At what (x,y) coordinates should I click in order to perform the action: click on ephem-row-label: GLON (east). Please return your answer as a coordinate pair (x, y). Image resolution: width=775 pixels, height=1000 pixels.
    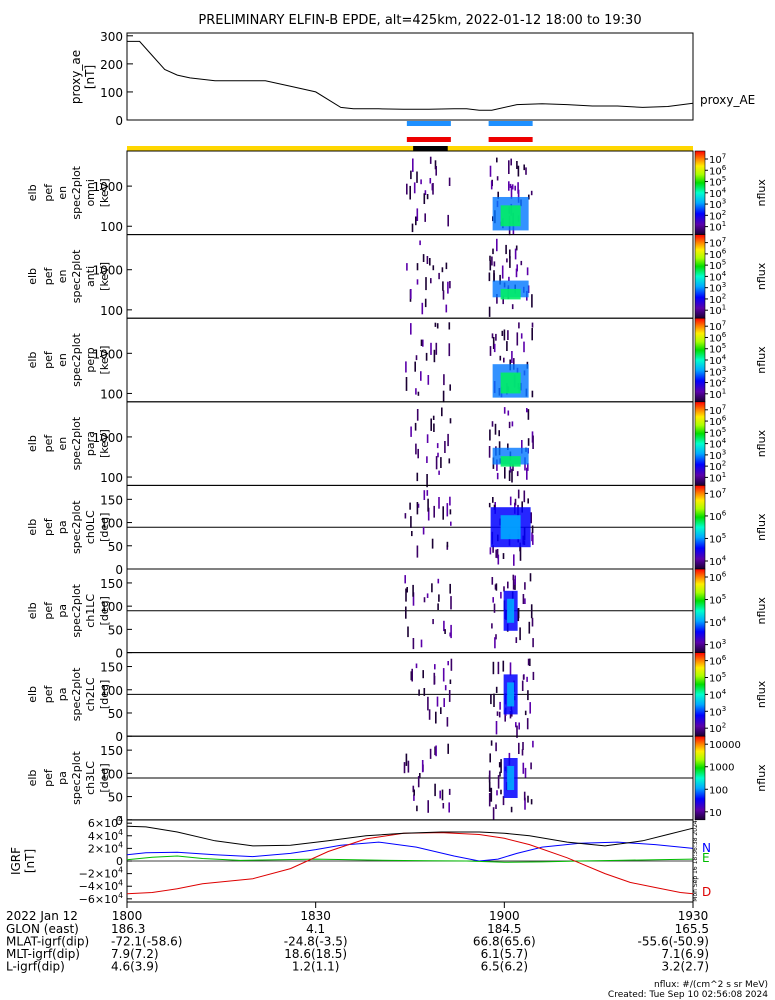
    Looking at the image, I should click on (42, 929).